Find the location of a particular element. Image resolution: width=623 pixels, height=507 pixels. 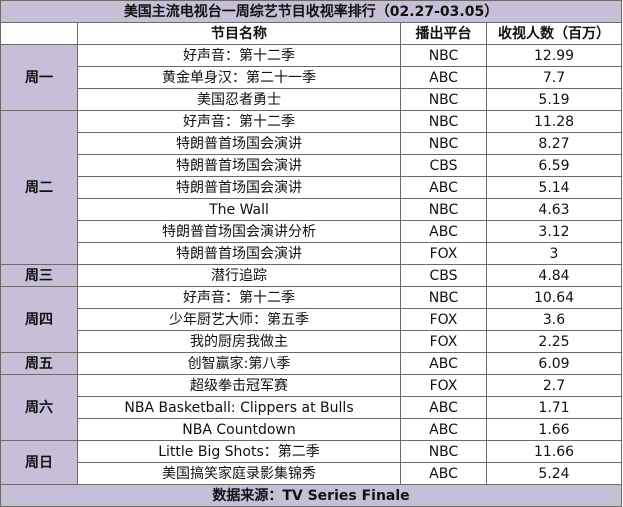

day-label-sunday: 周日 is located at coordinates (39, 462).